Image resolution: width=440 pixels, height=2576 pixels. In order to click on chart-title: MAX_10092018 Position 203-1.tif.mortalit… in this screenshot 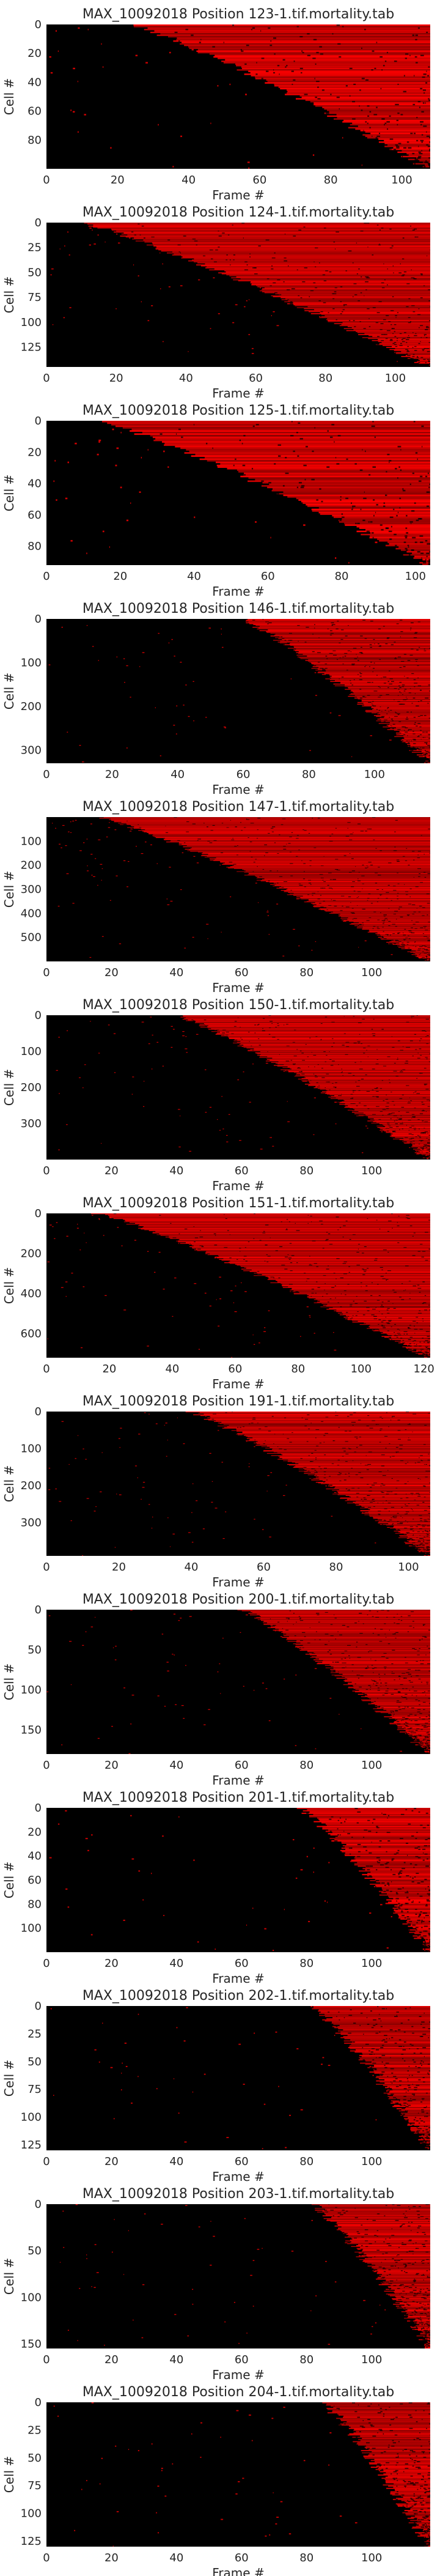, I will do `click(238, 2194)`.